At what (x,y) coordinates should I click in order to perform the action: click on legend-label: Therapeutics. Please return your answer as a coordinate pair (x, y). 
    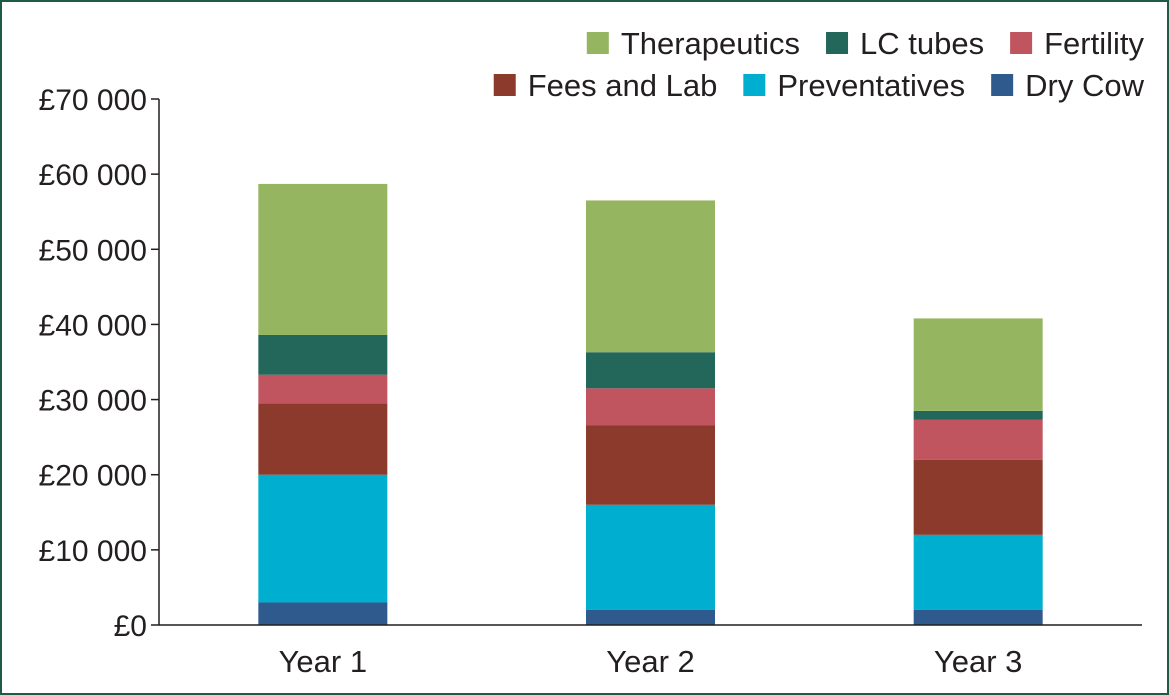
    Looking at the image, I should click on (710, 43).